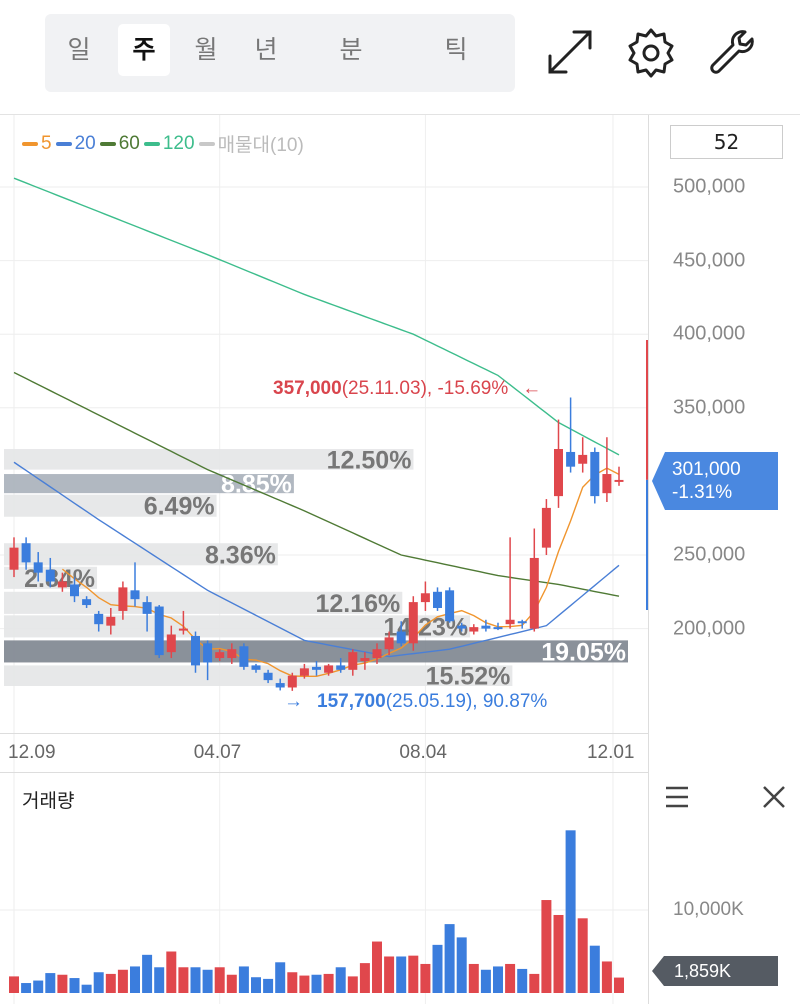 The image size is (800, 1004). Describe the element at coordinates (79, 49) in the screenshot. I see `tab-day: 일` at that location.